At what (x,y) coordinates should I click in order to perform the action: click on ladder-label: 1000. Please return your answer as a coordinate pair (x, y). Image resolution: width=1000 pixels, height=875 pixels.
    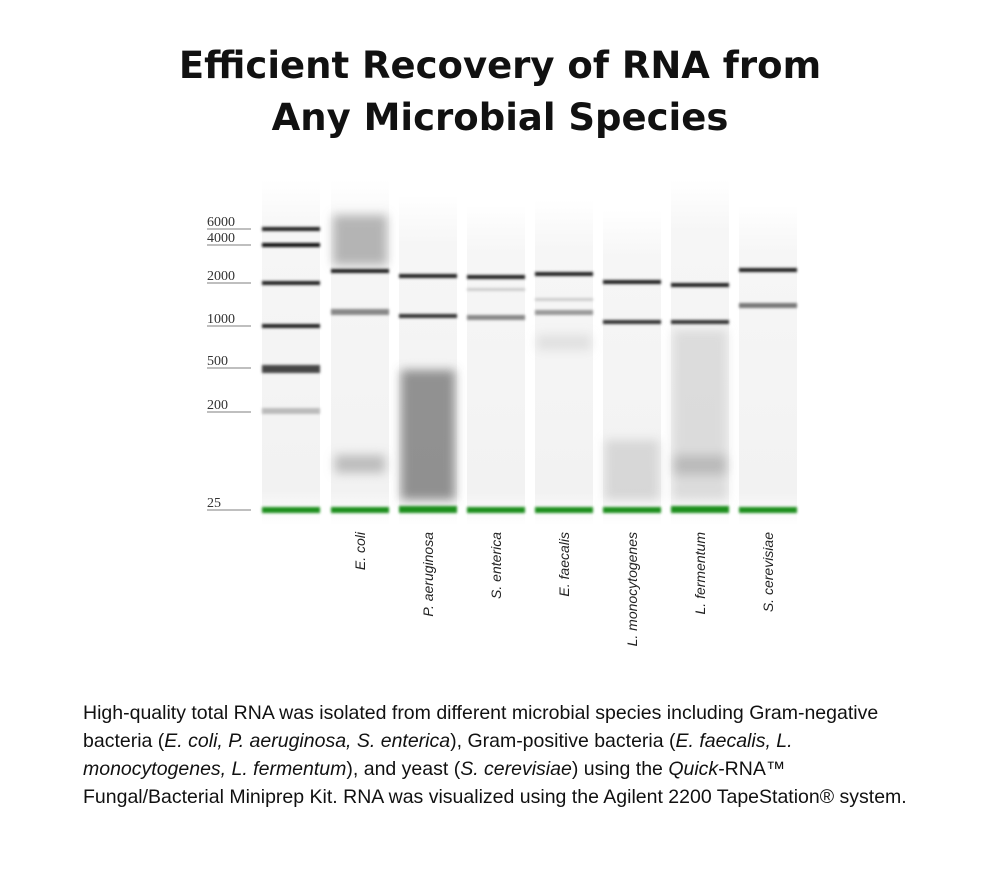
    Looking at the image, I should click on (221, 319).